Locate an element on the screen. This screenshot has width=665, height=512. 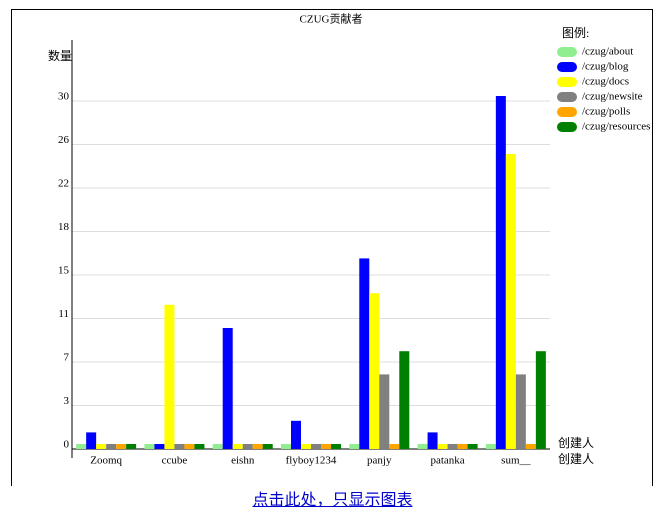
y-tick-label: 15 is located at coordinates (64, 271).